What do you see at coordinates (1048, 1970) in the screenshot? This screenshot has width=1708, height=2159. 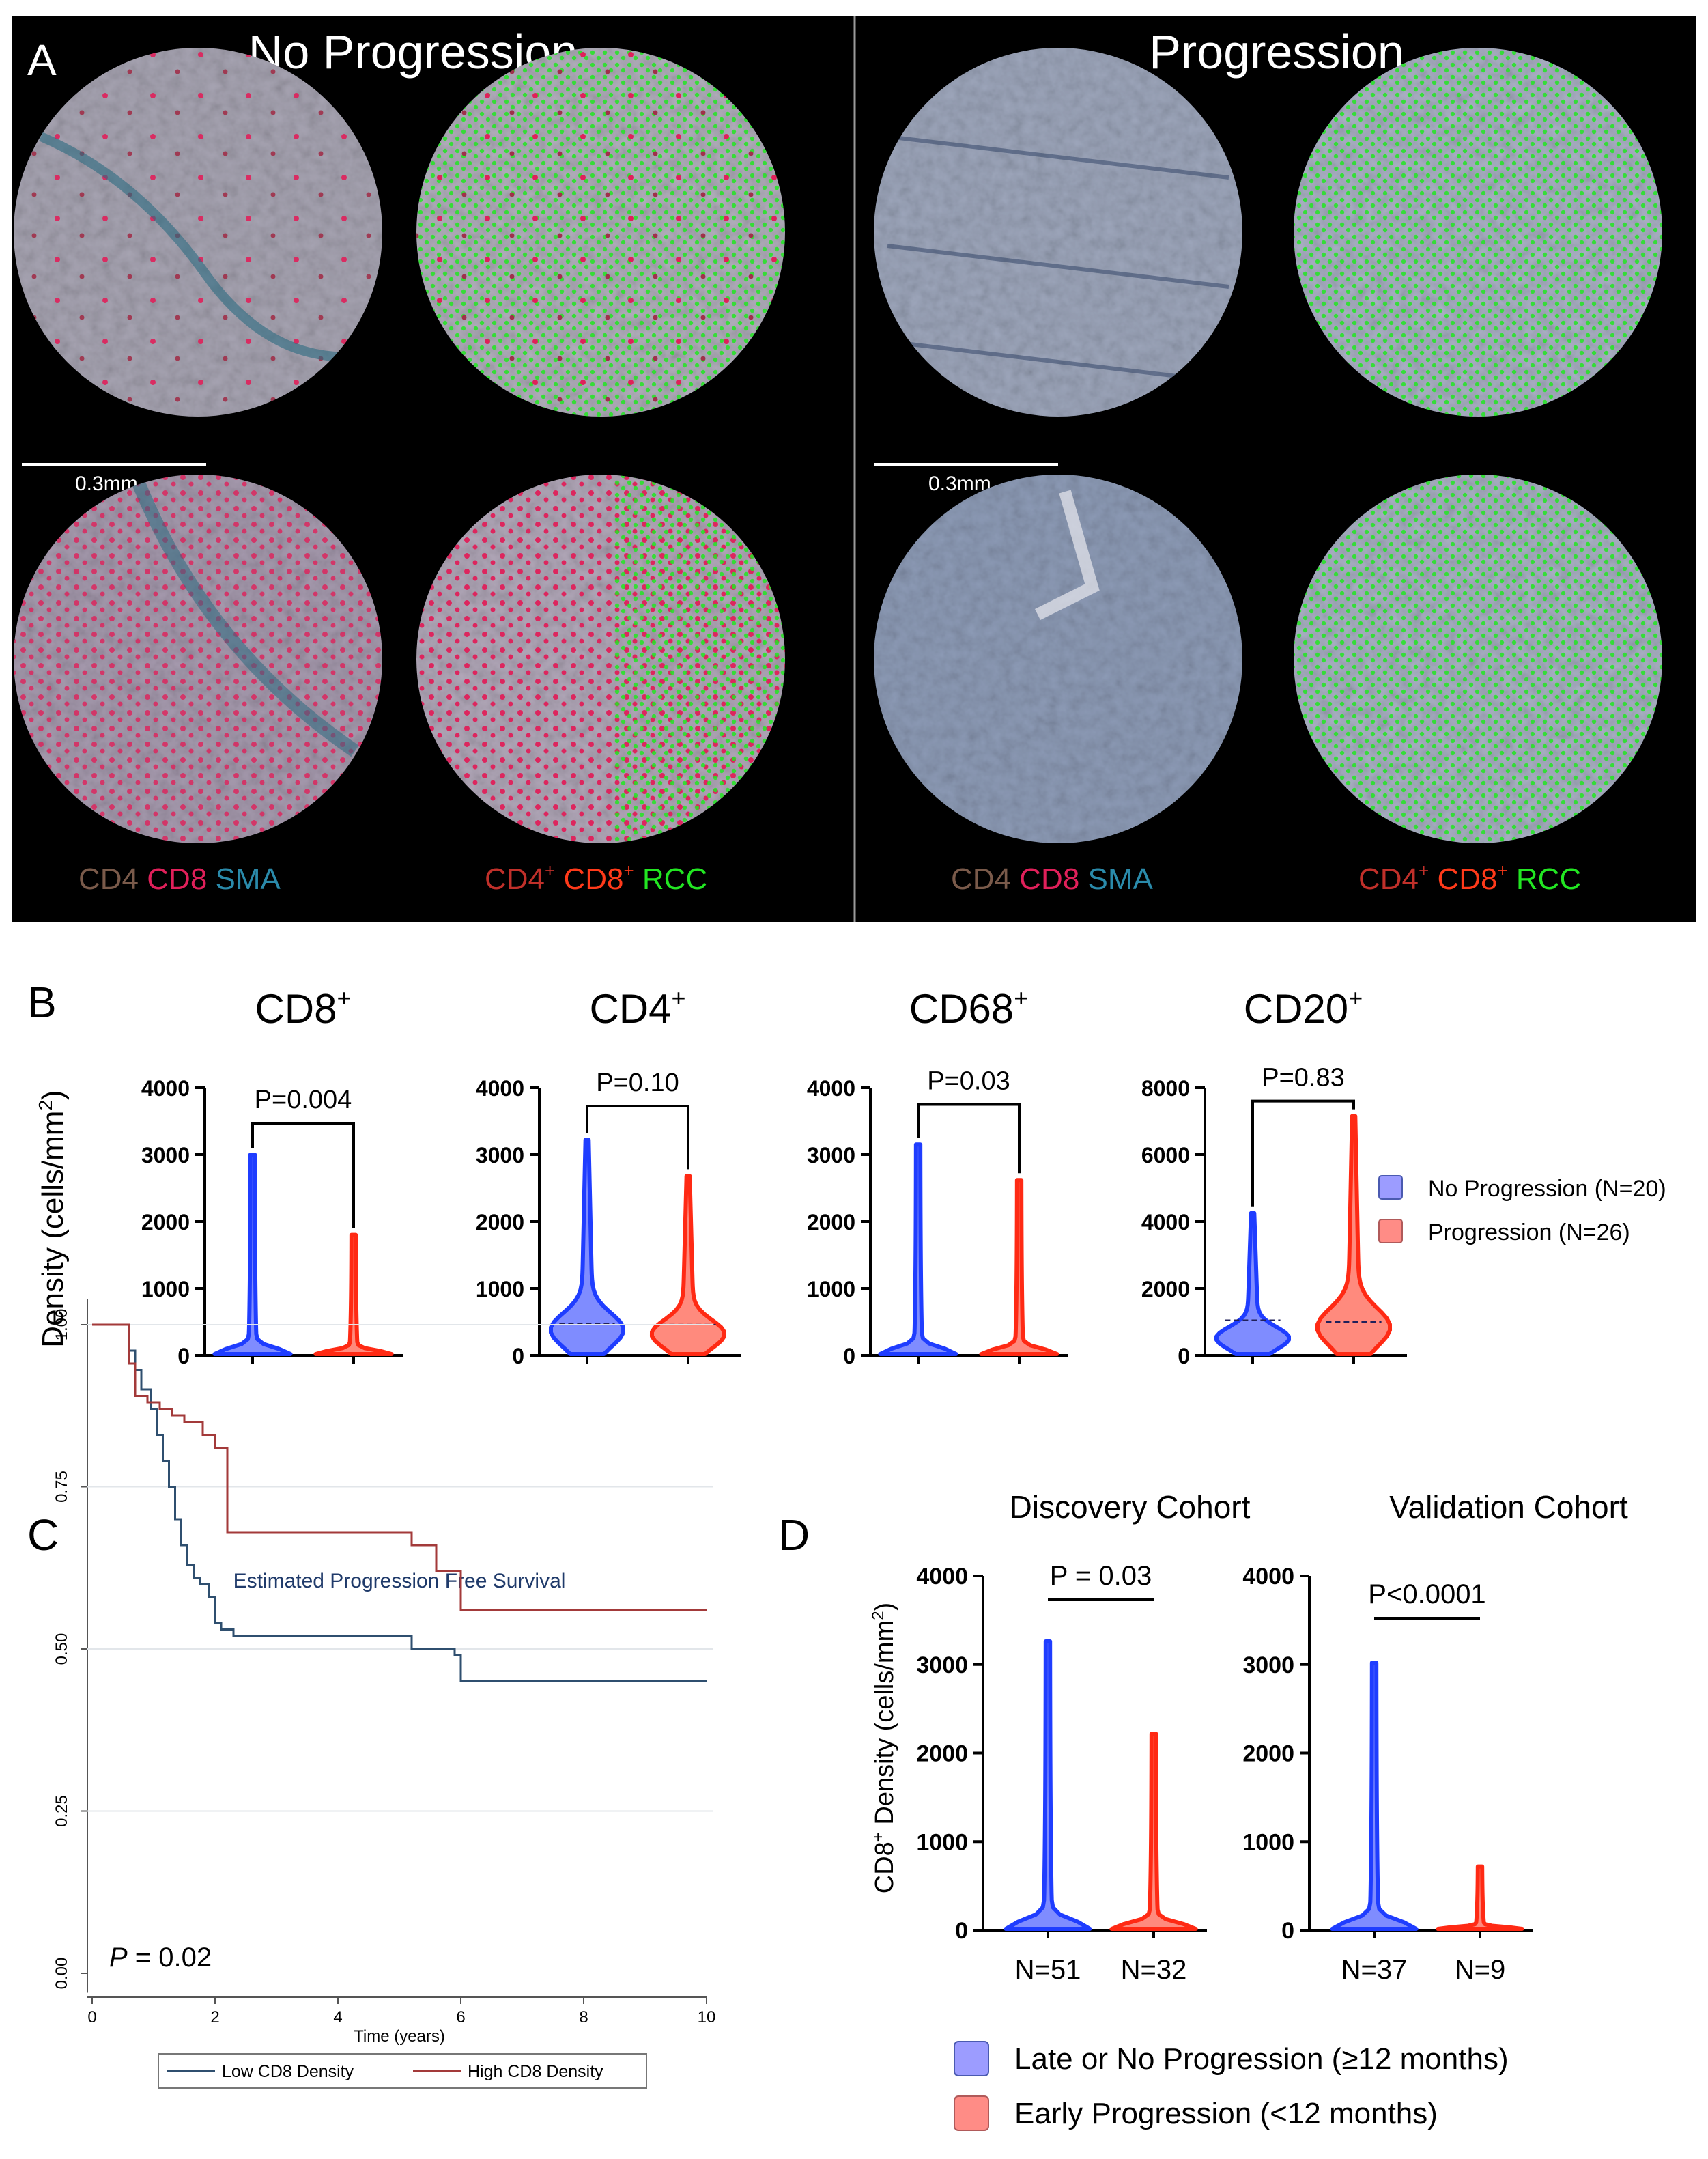 I see `category-label: N=51` at bounding box center [1048, 1970].